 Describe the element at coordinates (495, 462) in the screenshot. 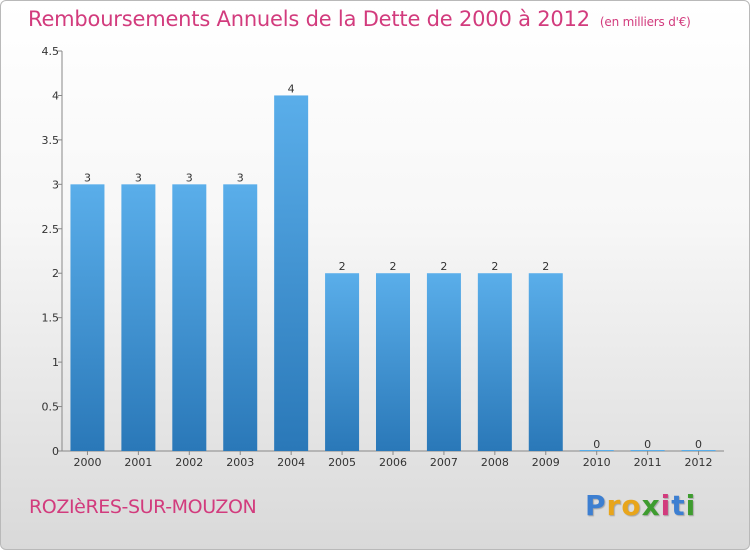

I see `x-tick-label: 2008` at that location.